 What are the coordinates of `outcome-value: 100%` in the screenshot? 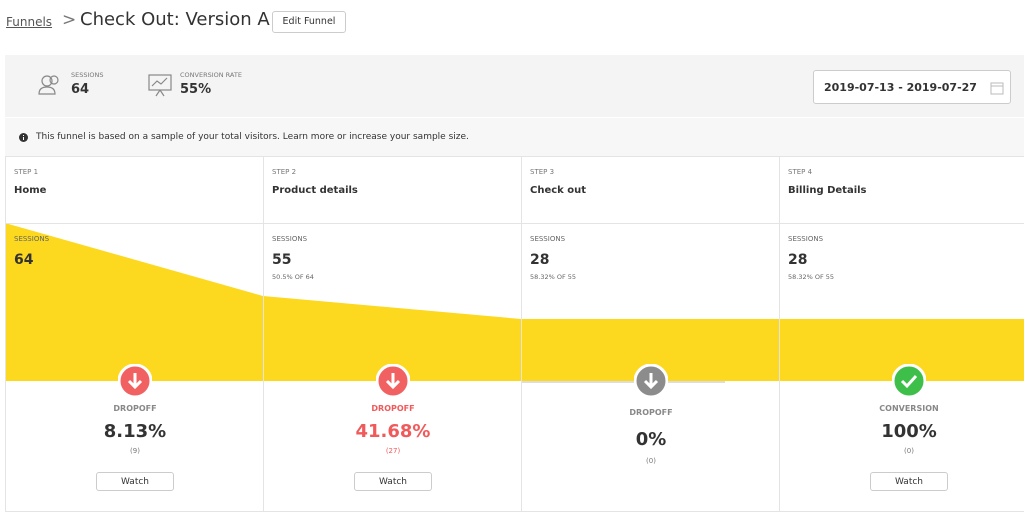 It's located at (909, 431).